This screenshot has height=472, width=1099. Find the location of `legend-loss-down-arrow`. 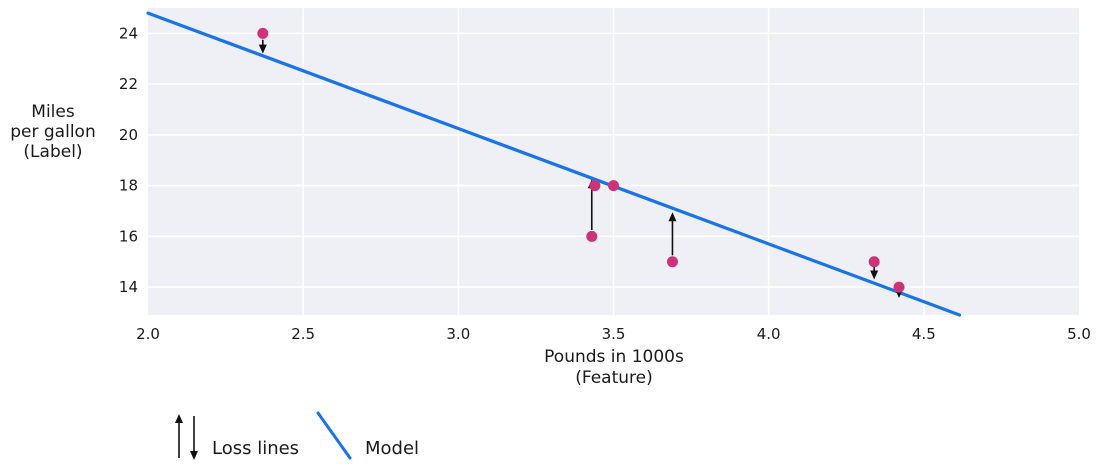

legend-loss-down-arrow is located at coordinates (194, 438).